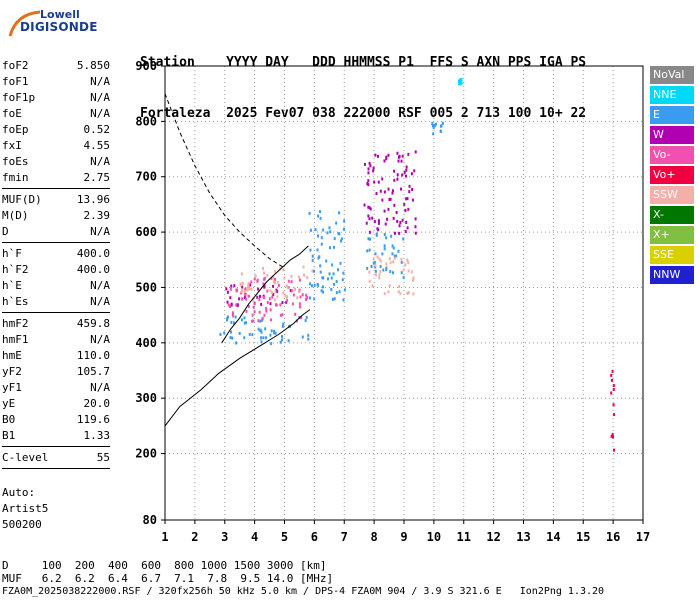 This screenshot has height=600, width=700. Describe the element at coordinates (146, 121) in the screenshot. I see `y-tick-label: 800` at that location.